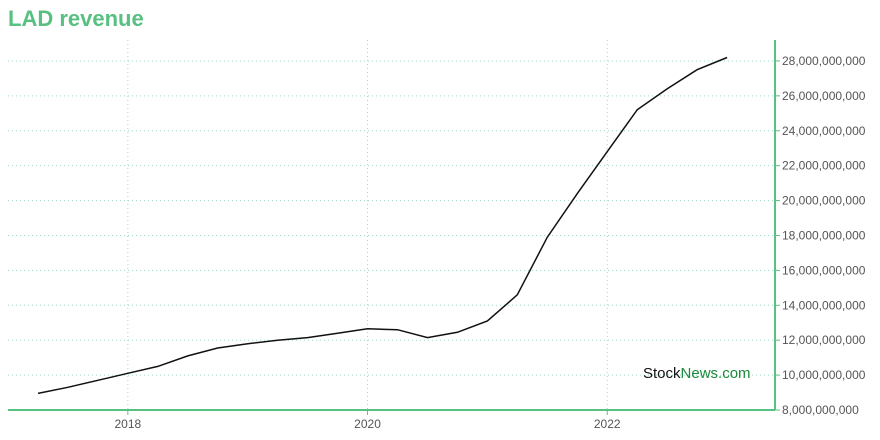 This screenshot has width=880, height=440. What do you see at coordinates (824, 131) in the screenshot?
I see `y-tick-label: 24,000,000,000` at bounding box center [824, 131].